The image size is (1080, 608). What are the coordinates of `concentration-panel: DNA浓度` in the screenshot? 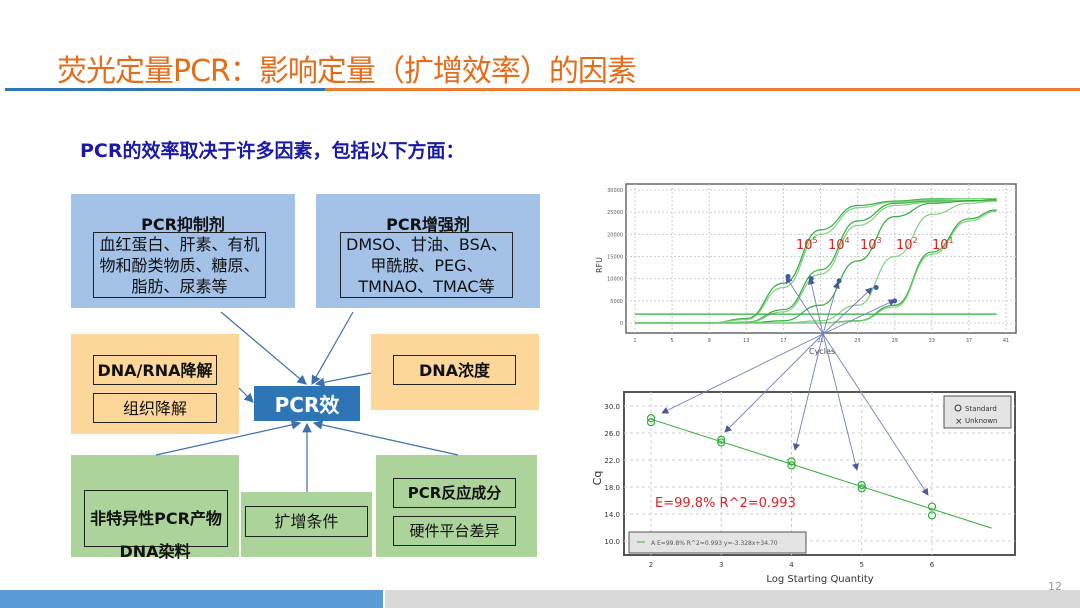 It's located at (455, 372).